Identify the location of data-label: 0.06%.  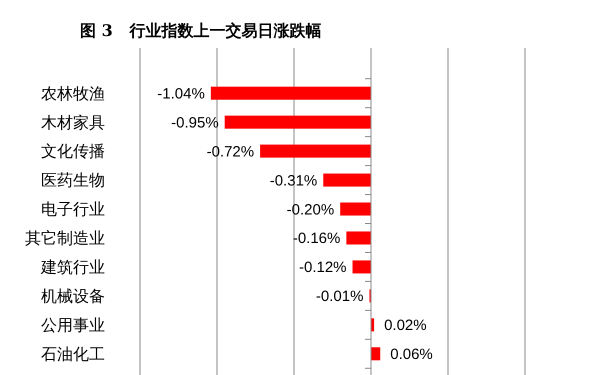
(411, 355).